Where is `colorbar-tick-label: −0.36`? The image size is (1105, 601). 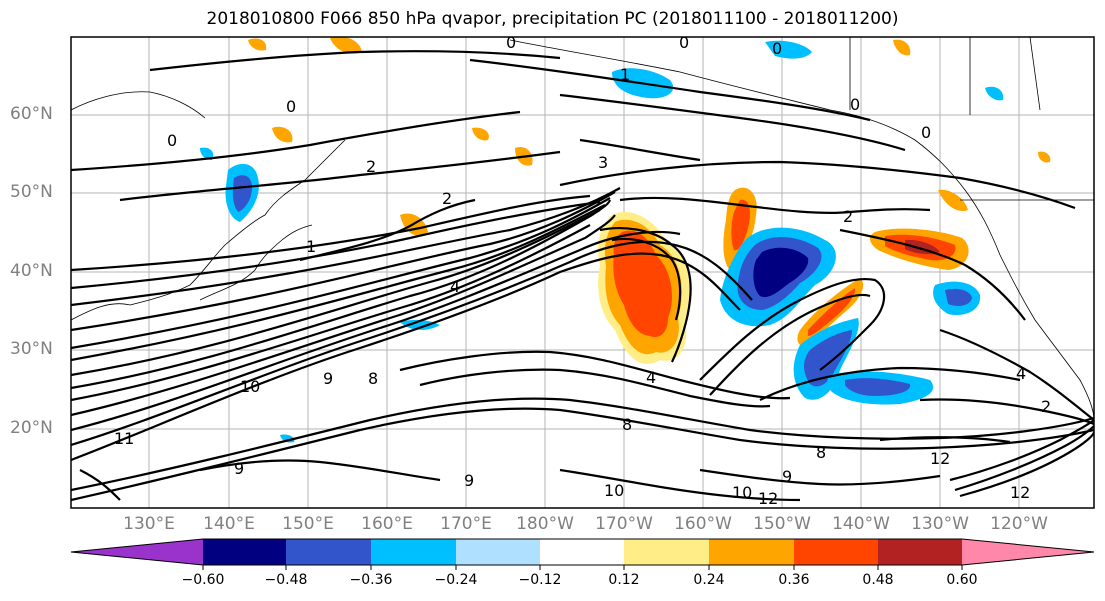
colorbar-tick-label: −0.36 is located at coordinates (371, 580).